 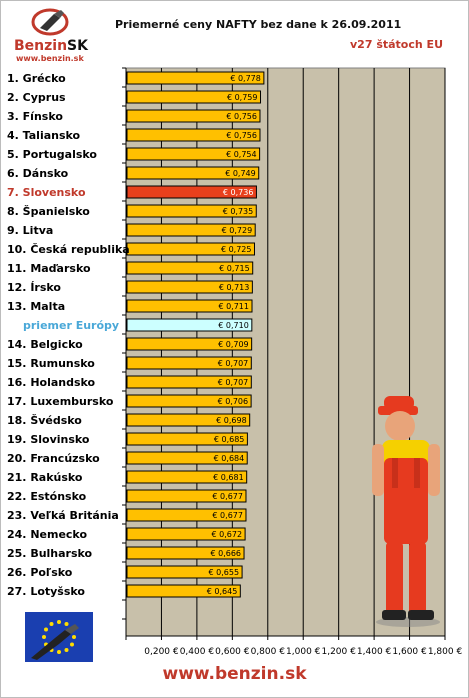 What do you see at coordinates (52, 154) in the screenshot?
I see `category-label: 5. Portugalsko` at bounding box center [52, 154].